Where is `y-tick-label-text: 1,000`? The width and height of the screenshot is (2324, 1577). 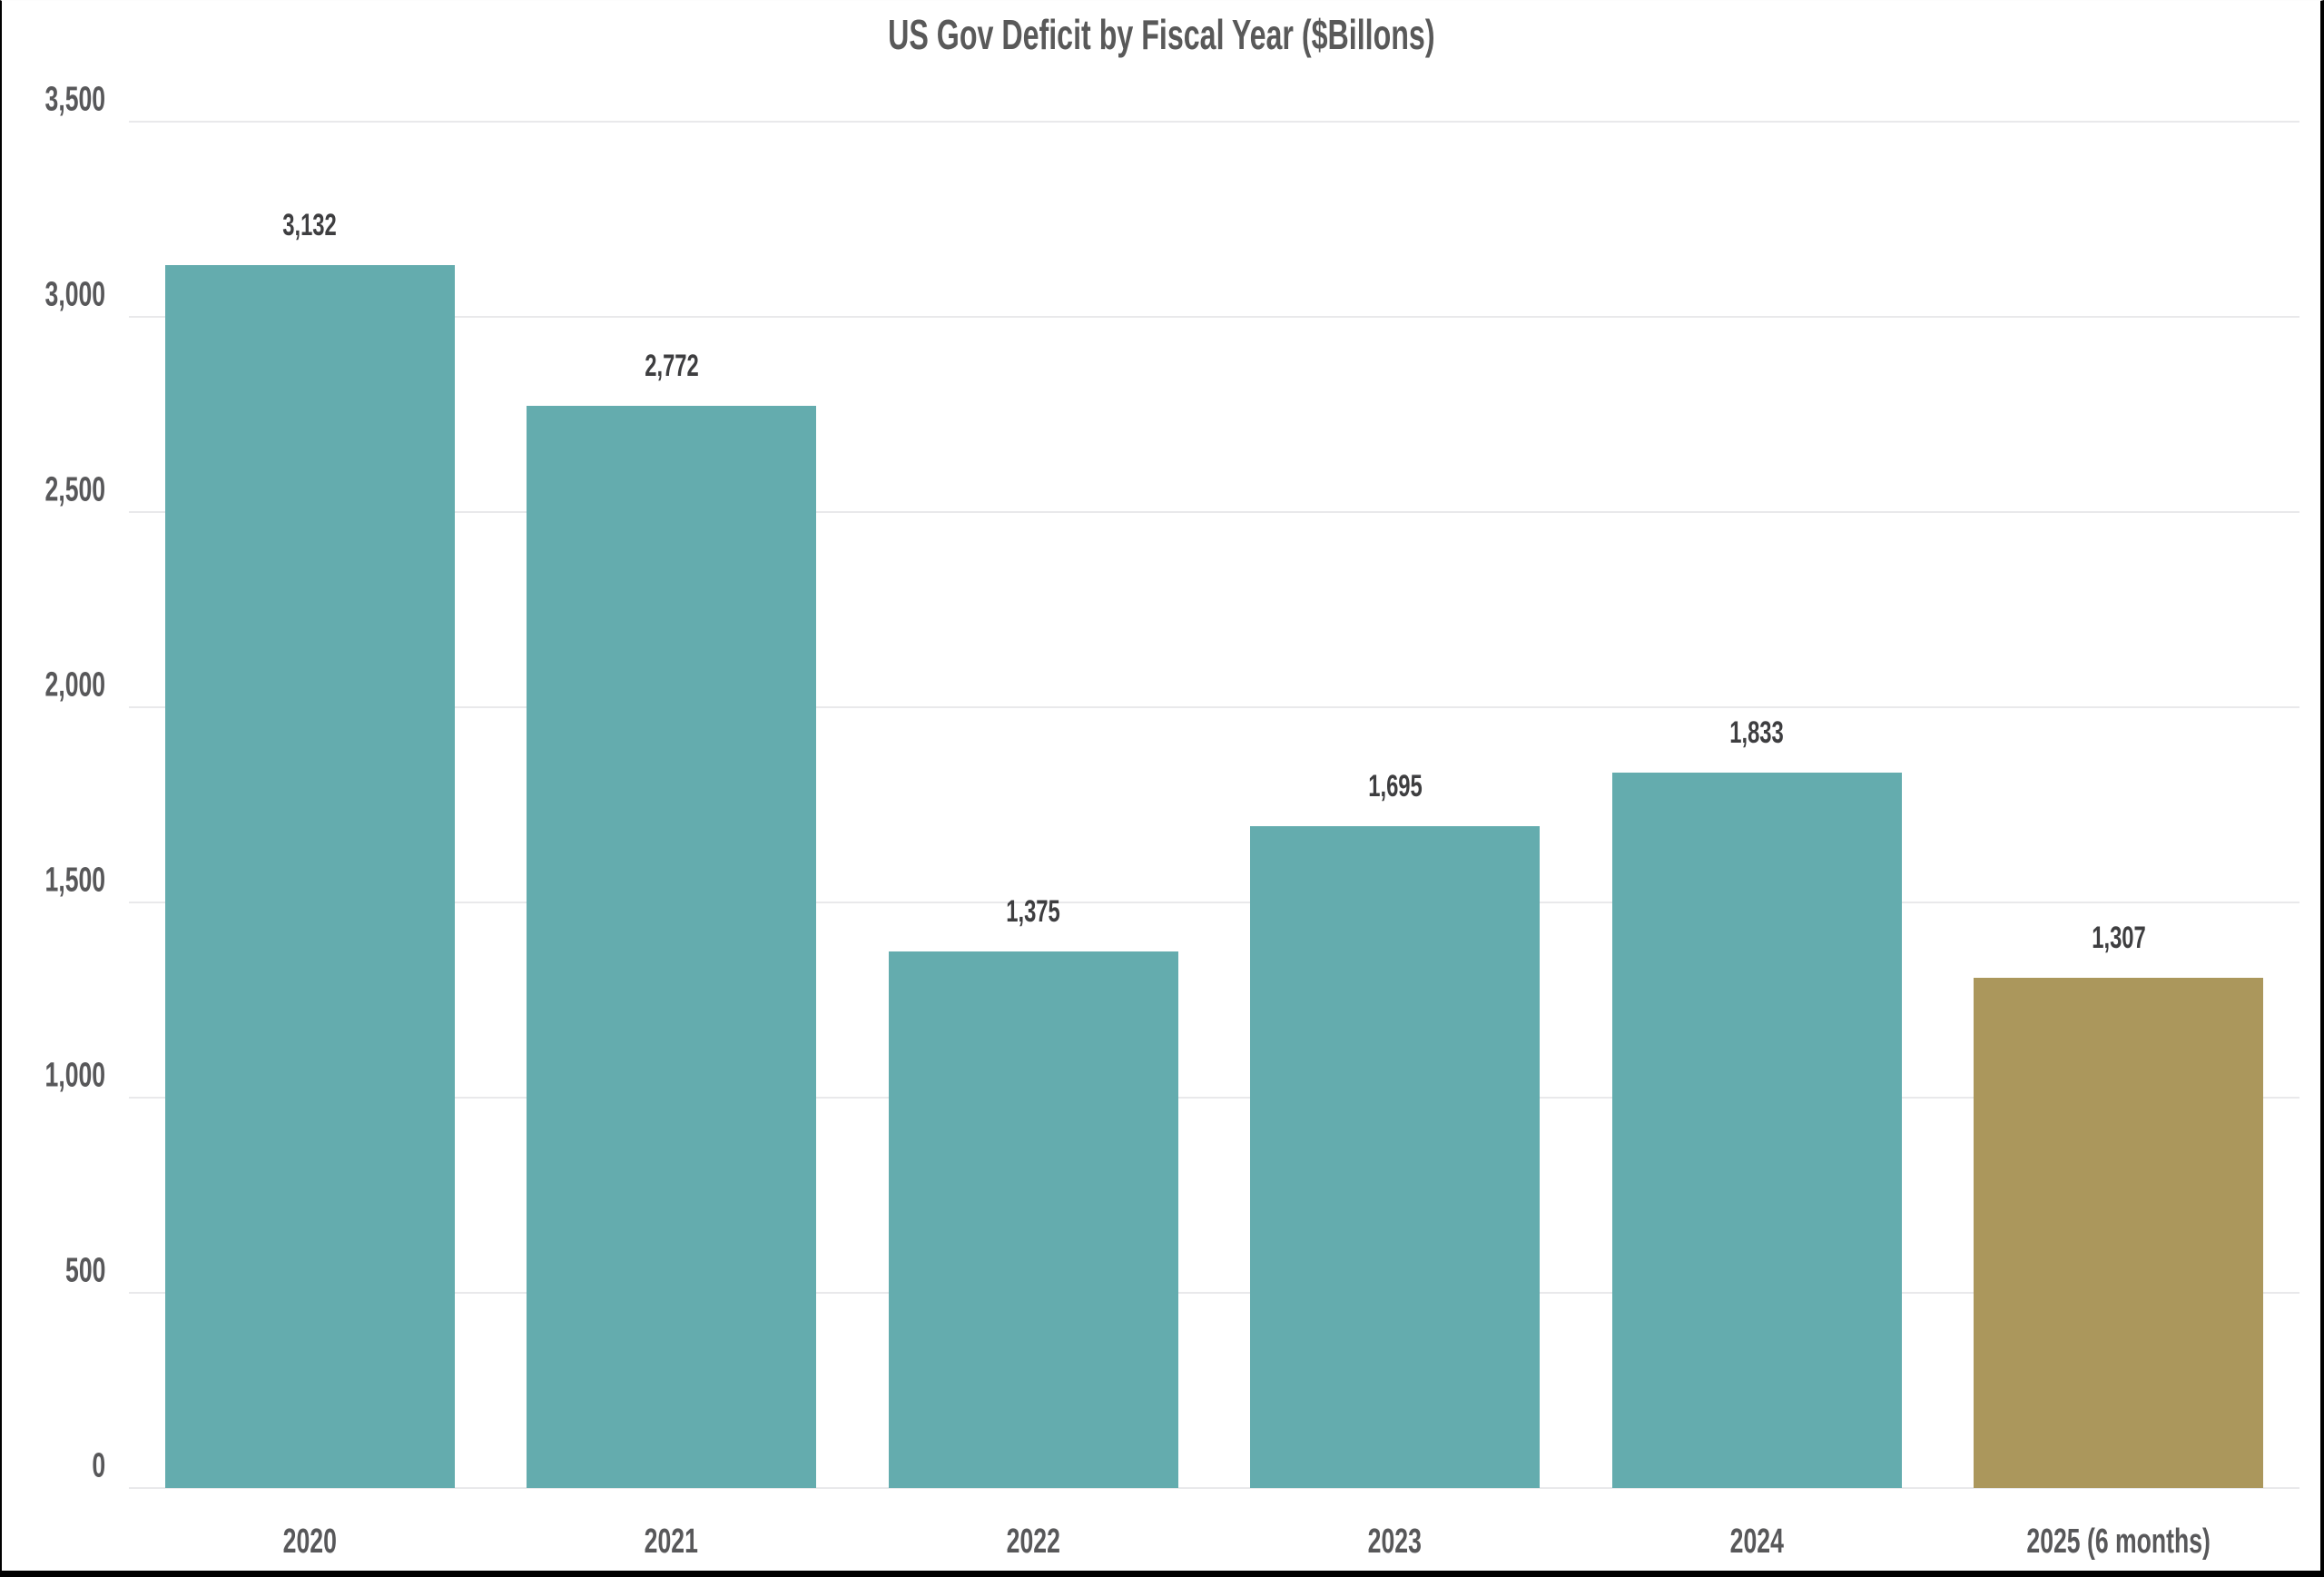 y-tick-label-text: 1,000 is located at coordinates (74, 1075).